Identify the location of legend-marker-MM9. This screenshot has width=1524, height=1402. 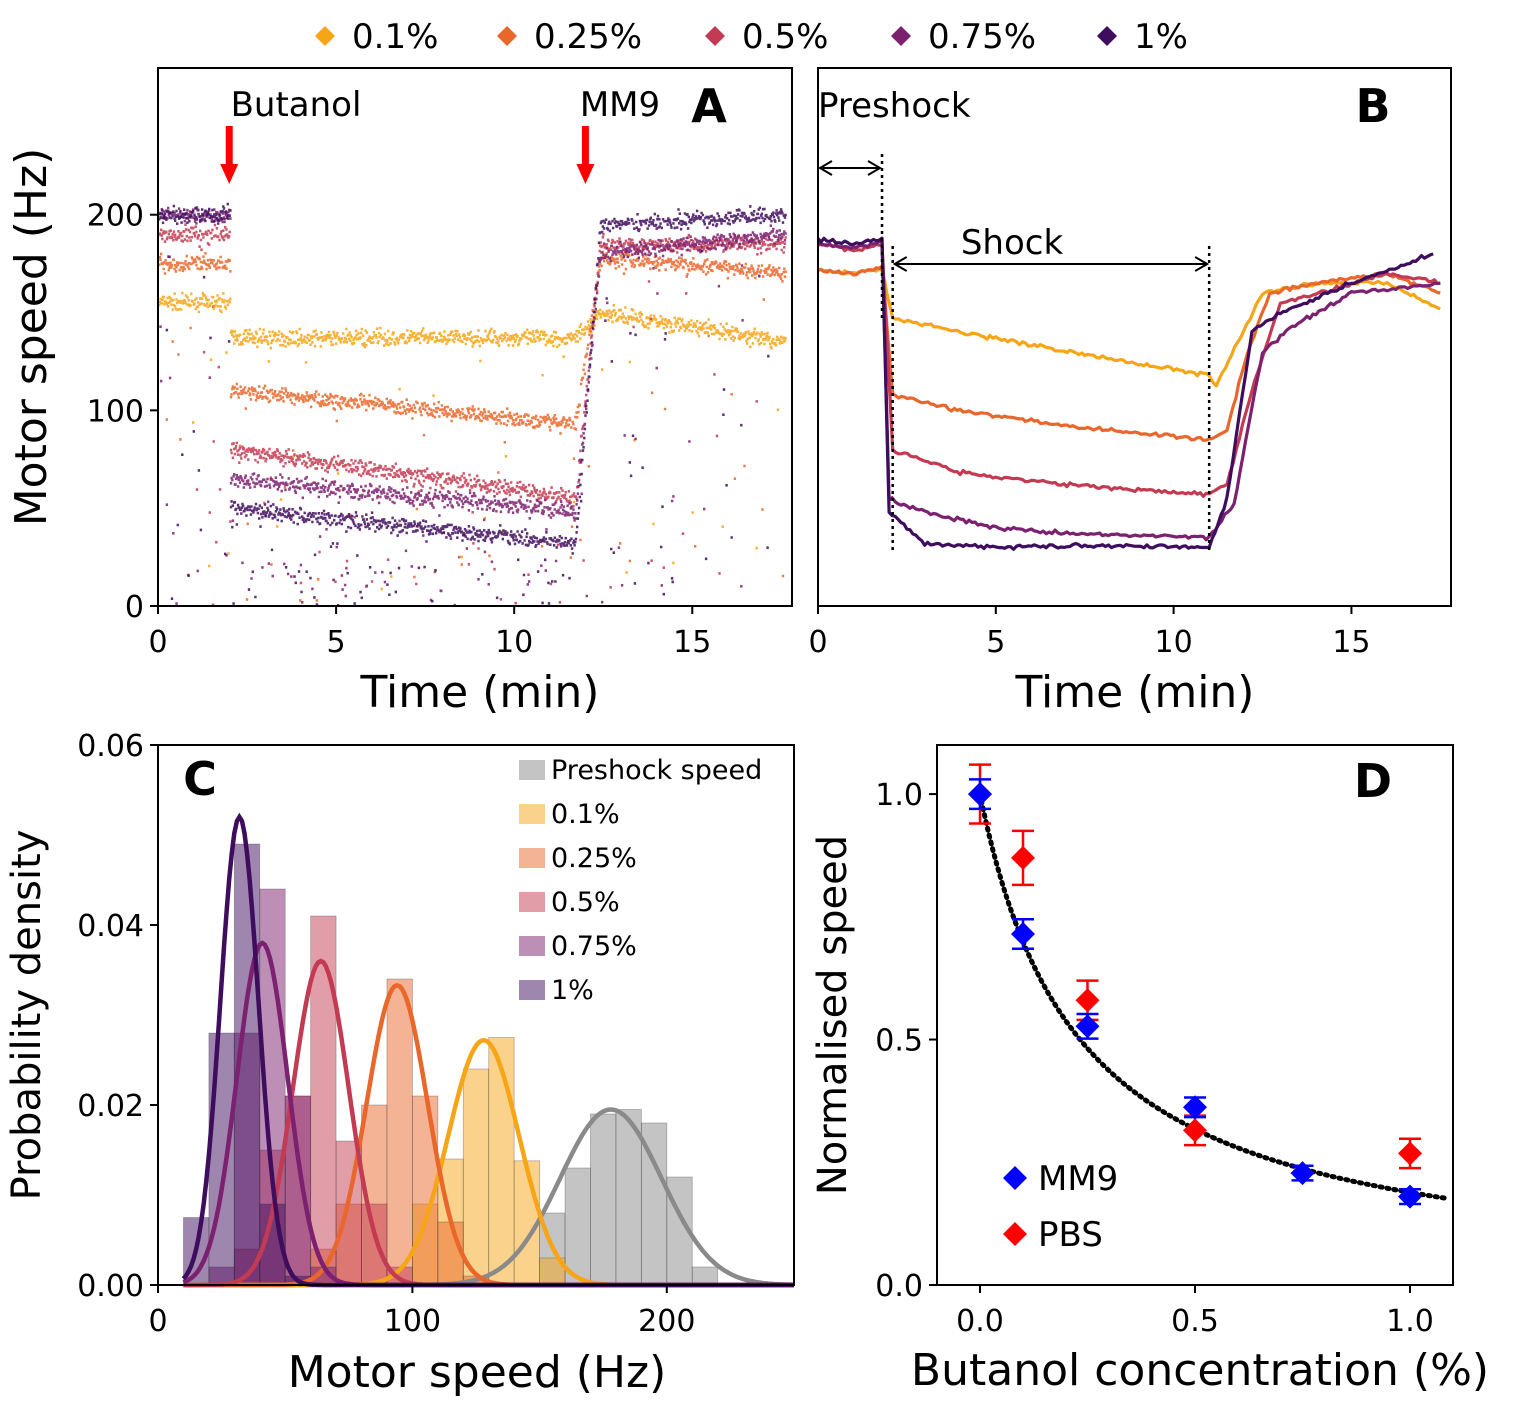
(1015, 1178).